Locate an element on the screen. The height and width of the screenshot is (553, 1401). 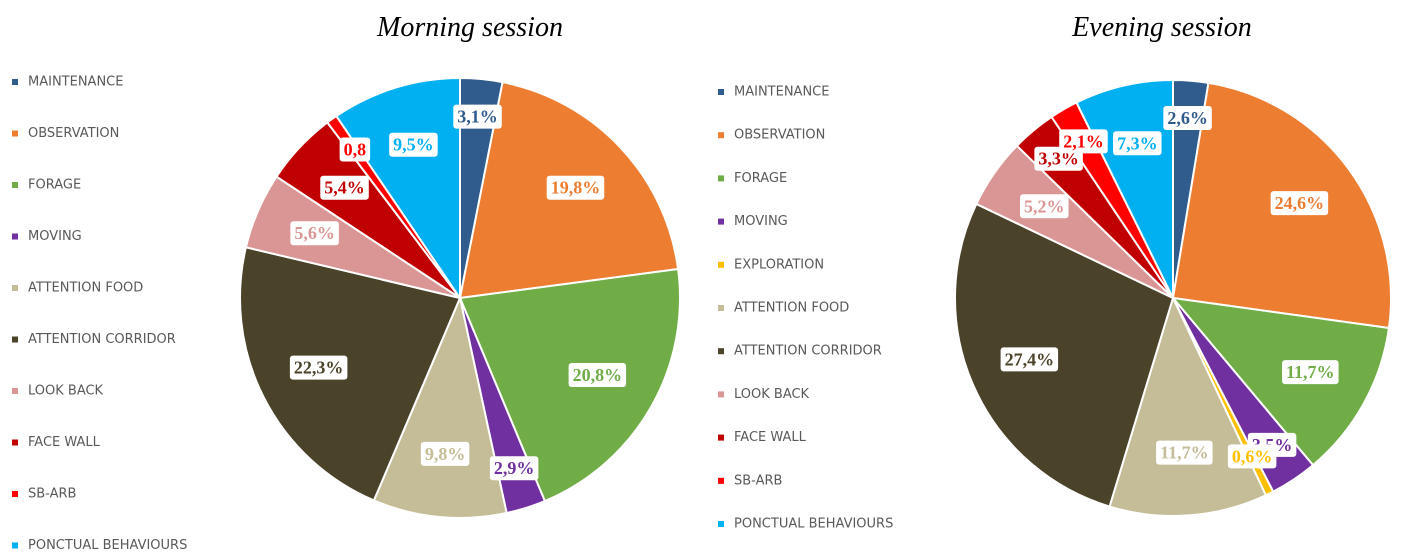
value-label: 19,8% is located at coordinates (575, 187).